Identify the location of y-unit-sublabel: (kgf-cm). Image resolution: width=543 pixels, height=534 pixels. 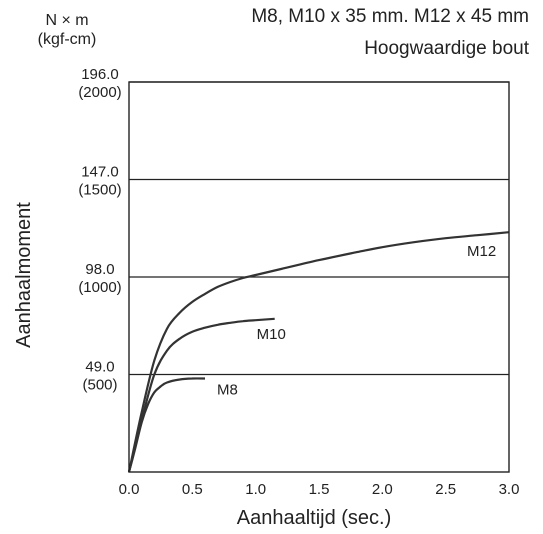
(67, 39).